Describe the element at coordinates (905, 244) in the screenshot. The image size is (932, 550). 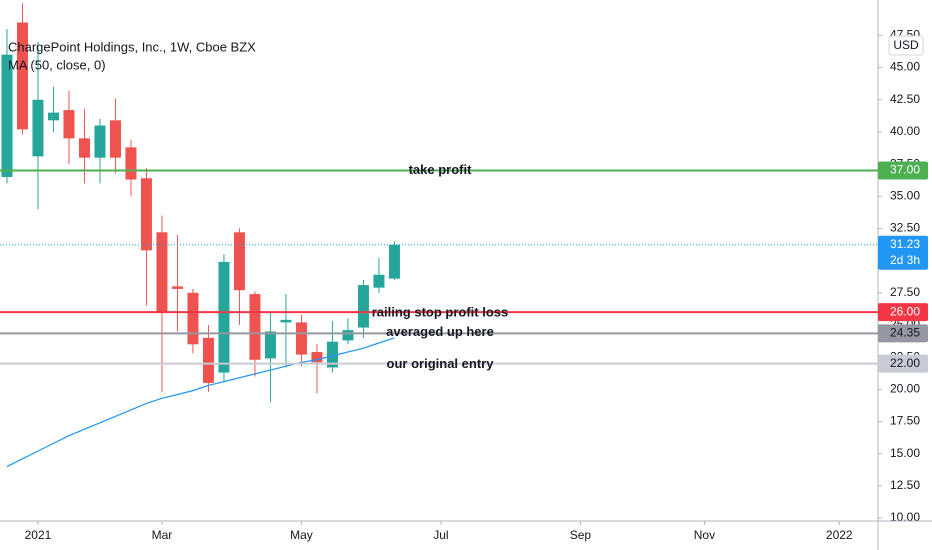
I see `last-price-label: 31.23` at that location.